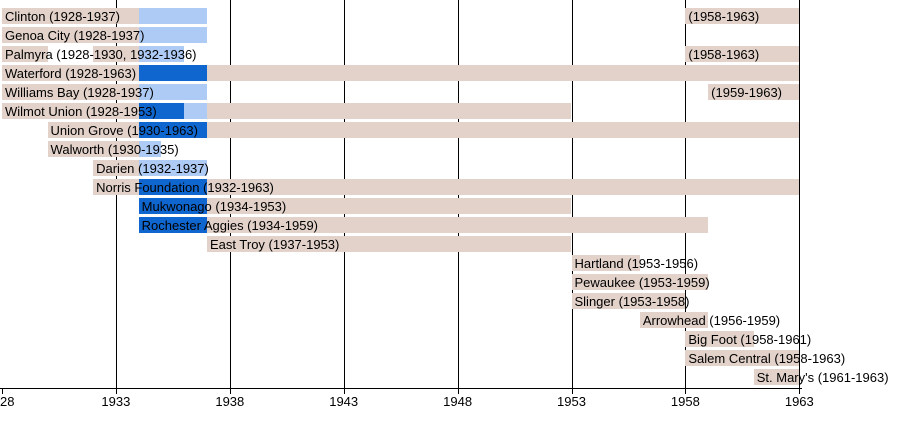 Image resolution: width=900 pixels, height=433 pixels. I want to click on bar-segment-pewaukee-1953-1959, so click(640, 282).